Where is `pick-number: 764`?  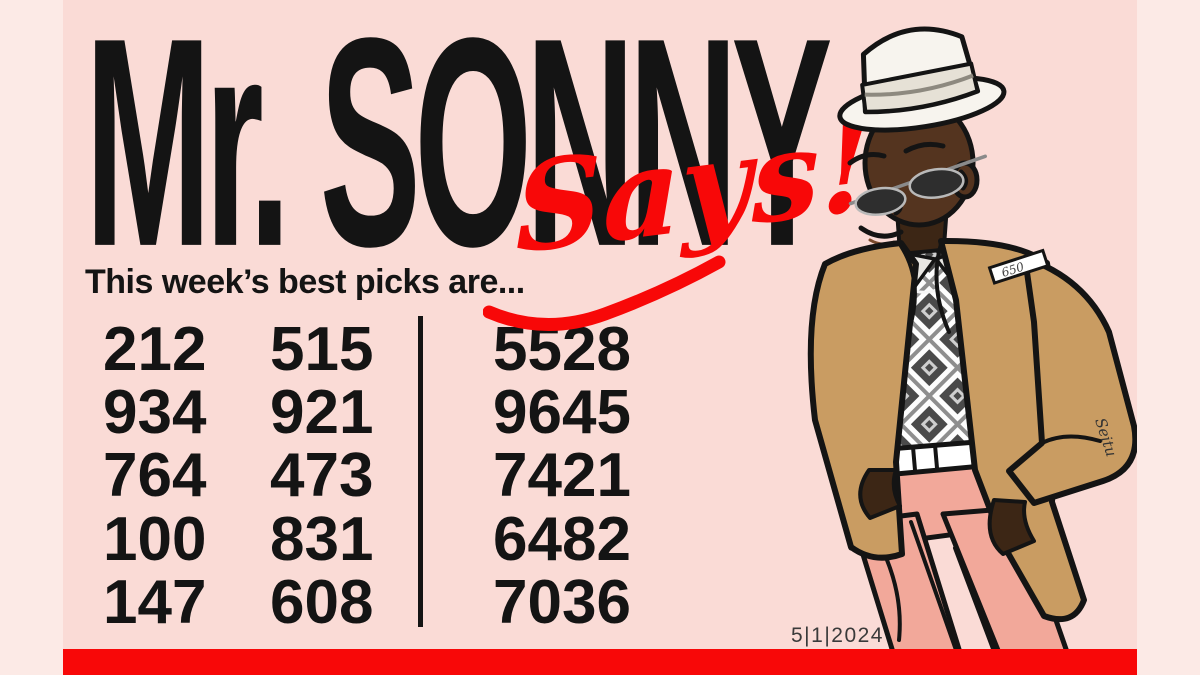
pick-number: 764 is located at coordinates (155, 476).